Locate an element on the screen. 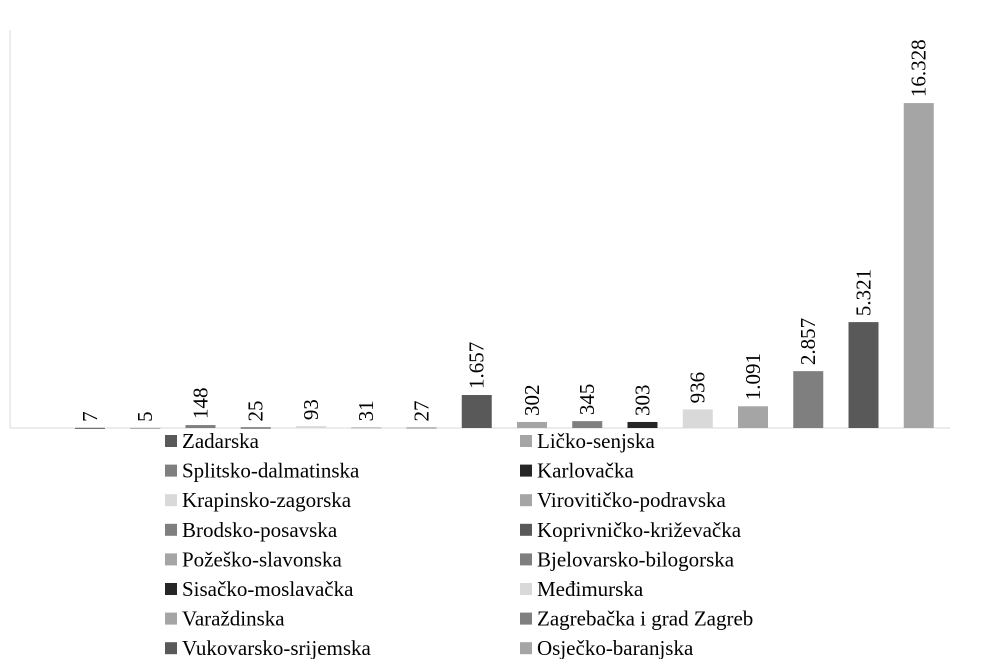 This screenshot has width=985, height=659. data-label: 25 is located at coordinates (256, 411).